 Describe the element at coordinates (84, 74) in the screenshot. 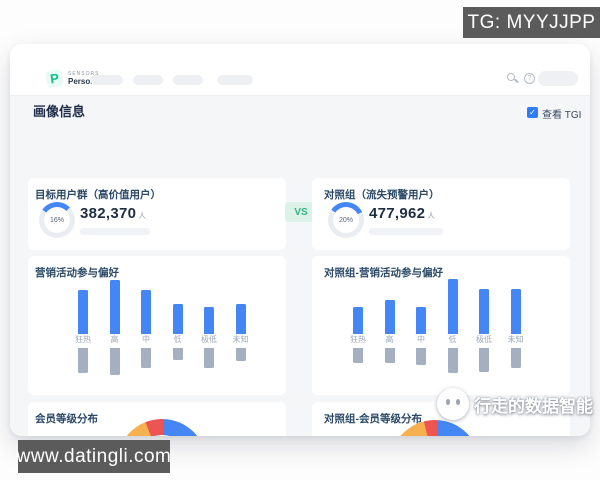

I see `brand-small-label: SENSORS` at that location.